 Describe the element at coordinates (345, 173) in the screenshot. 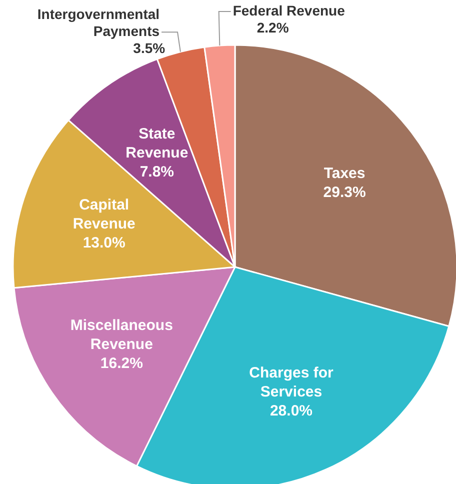

I see `slice-label: Taxes` at that location.